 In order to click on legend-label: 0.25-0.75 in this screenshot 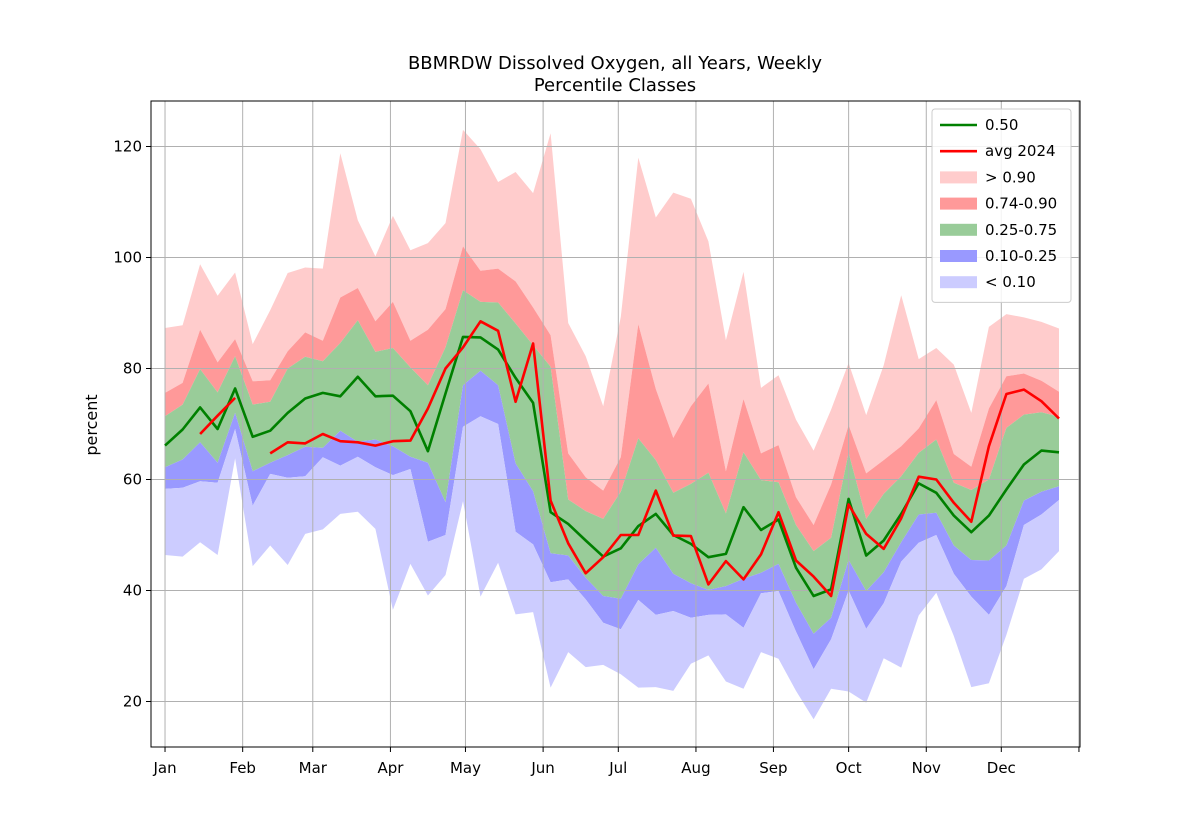, I will do `click(1021, 230)`.